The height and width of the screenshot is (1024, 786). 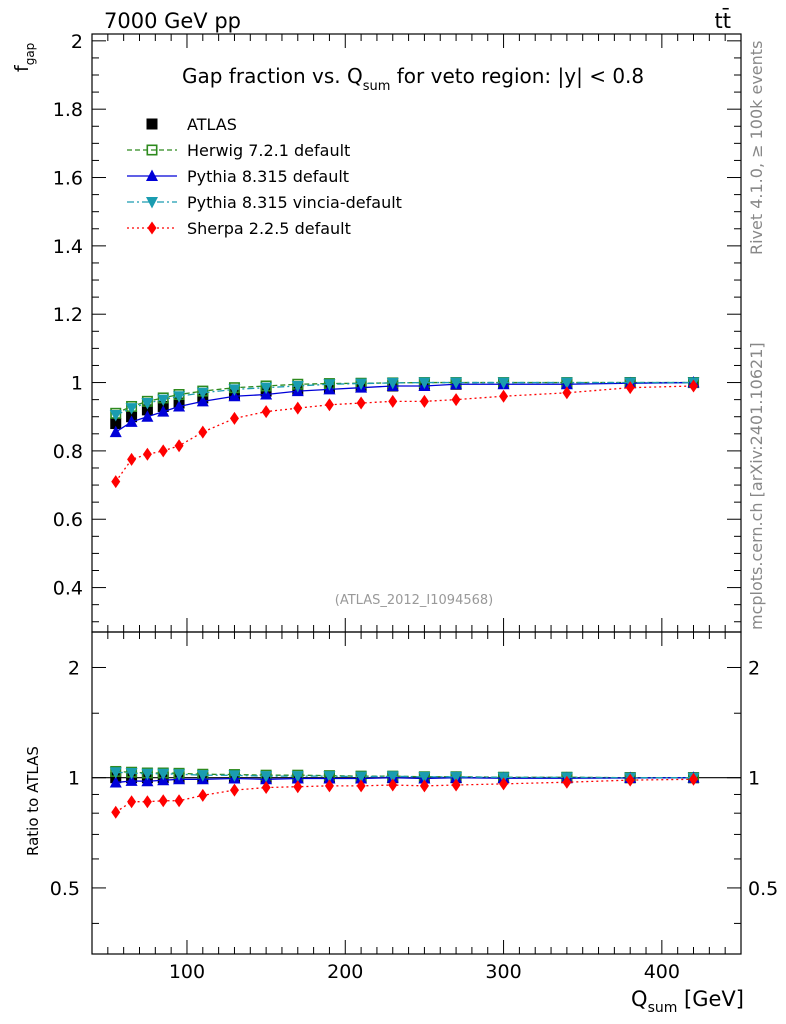 I want to click on y-tick-label: 2, so click(x=77, y=42).